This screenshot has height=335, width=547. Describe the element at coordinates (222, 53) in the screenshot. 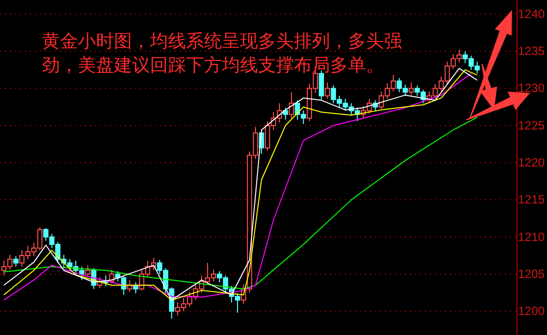

I see `annotation: 黄金小时图，均线系统呈现多头排列，多头强劲，美盘建议回踩下方均线支撑布局多单。` at that location.